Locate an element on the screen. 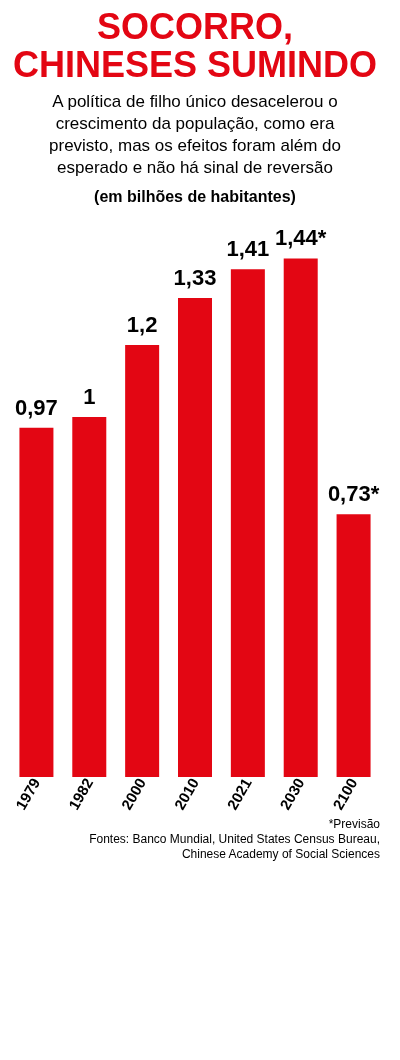 Image resolution: width=400 pixels, height=1060 pixels. data-label: 1 is located at coordinates (89, 396).